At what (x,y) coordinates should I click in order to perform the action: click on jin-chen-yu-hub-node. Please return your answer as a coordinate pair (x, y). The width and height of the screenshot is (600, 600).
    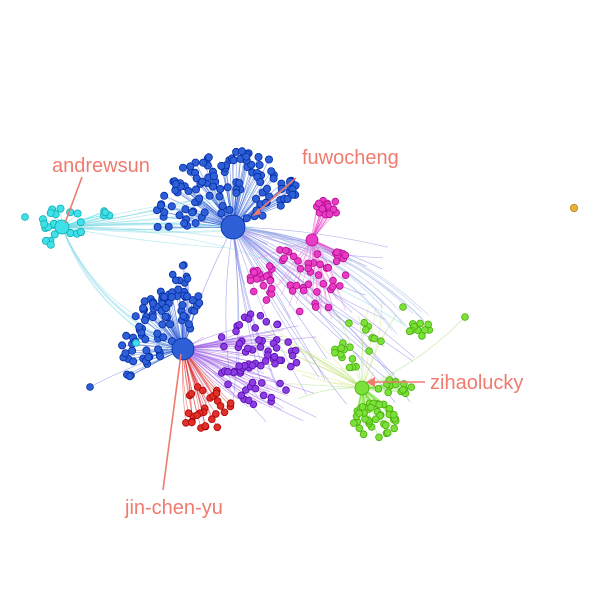
    Looking at the image, I should click on (183, 349).